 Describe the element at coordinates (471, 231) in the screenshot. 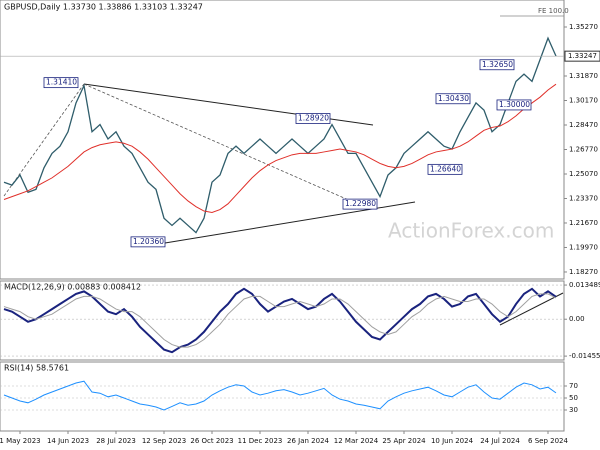

I see `watermark: ActionForex.com` at that location.